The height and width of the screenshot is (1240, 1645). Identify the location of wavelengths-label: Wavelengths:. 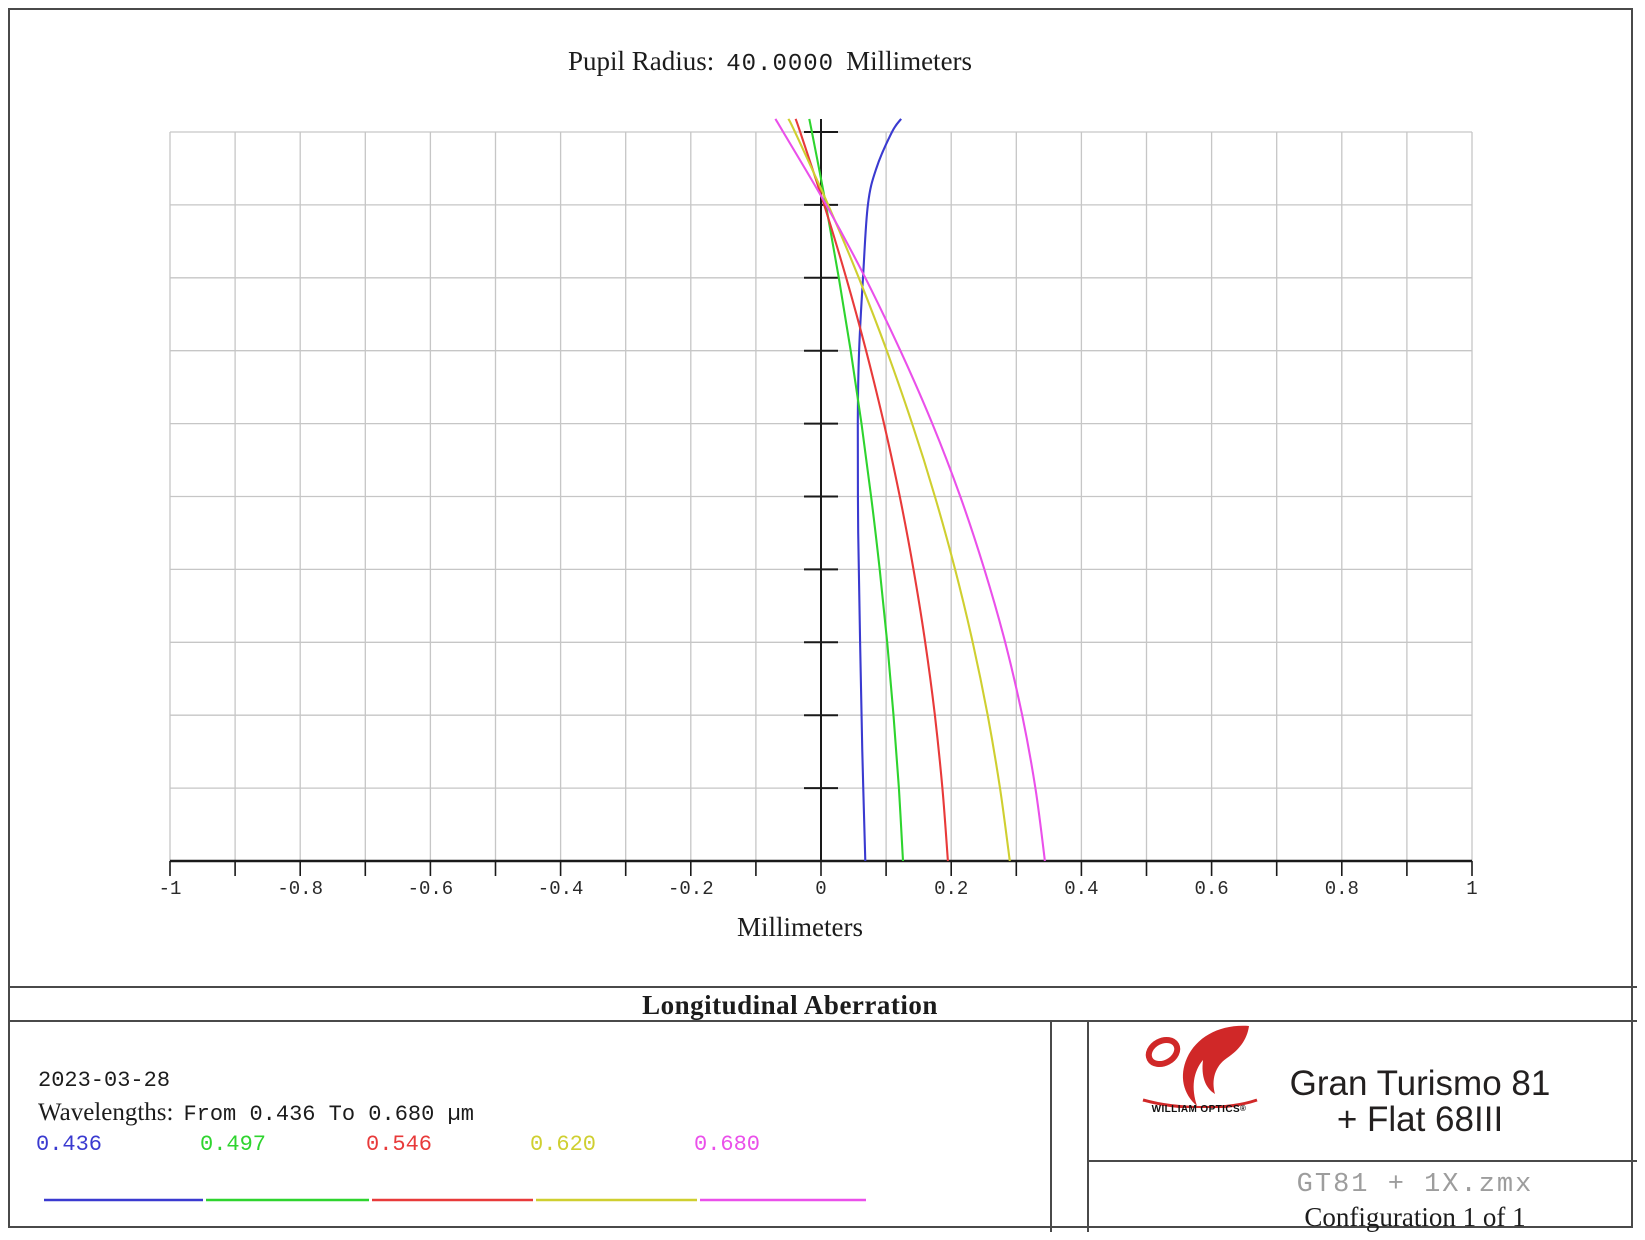
(106, 1112).